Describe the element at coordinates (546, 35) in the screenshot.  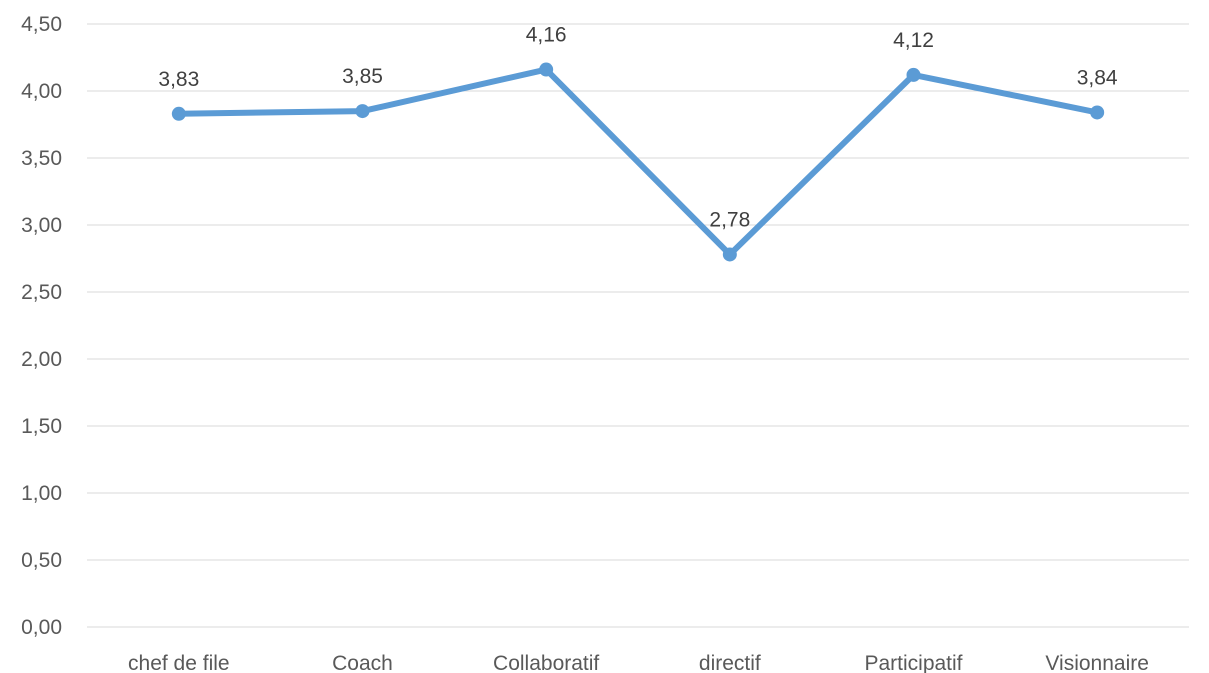
I see `data-label: 4,16` at that location.